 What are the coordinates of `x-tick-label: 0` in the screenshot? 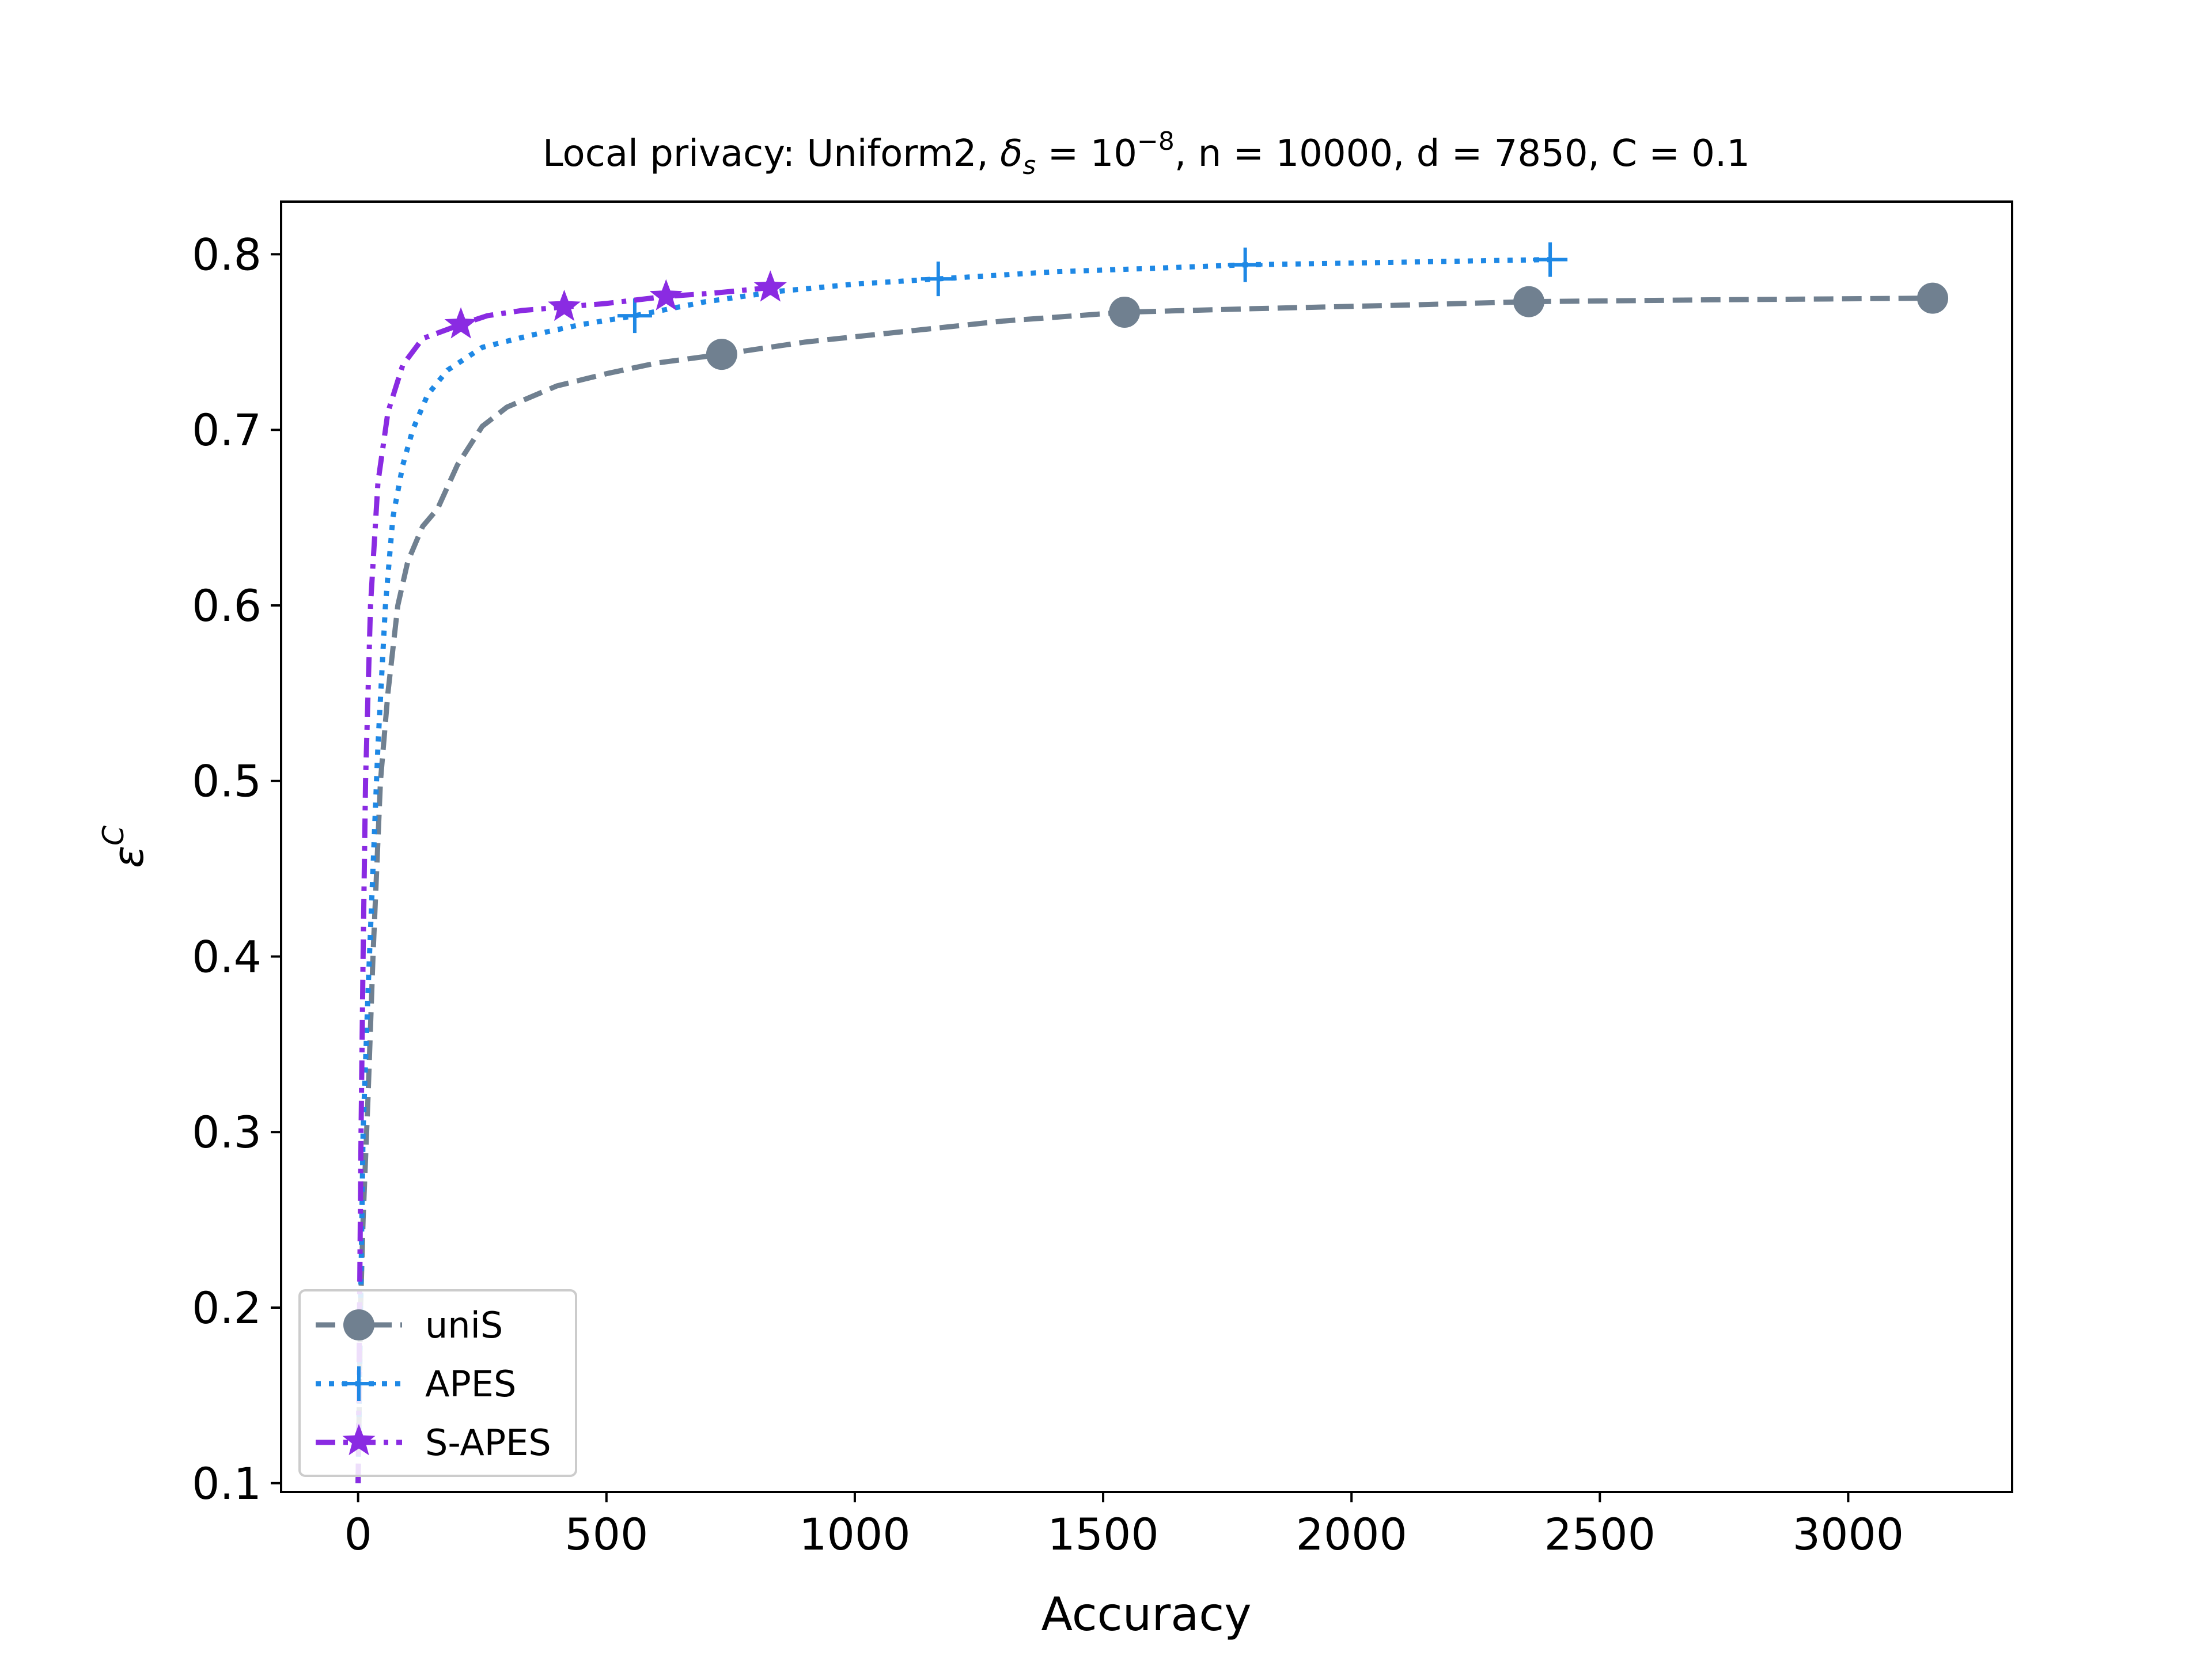 It's located at (358, 1534).